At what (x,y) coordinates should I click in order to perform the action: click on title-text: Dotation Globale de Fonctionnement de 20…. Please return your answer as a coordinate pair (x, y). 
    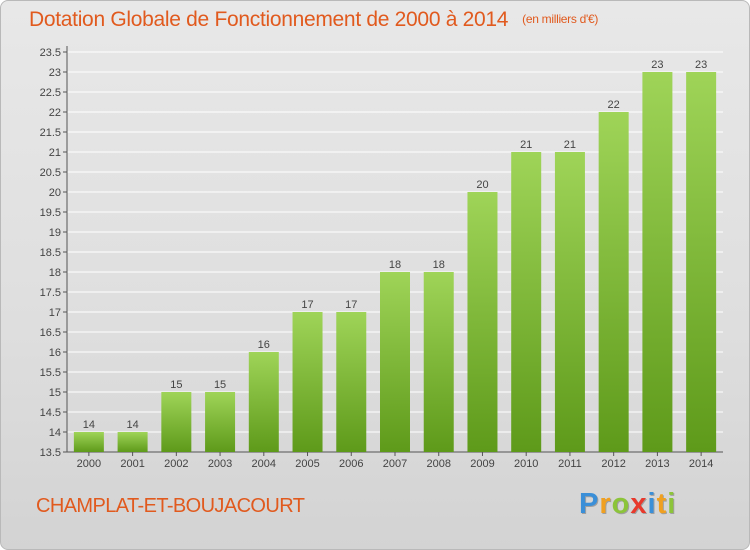
    Looking at the image, I should click on (269, 19).